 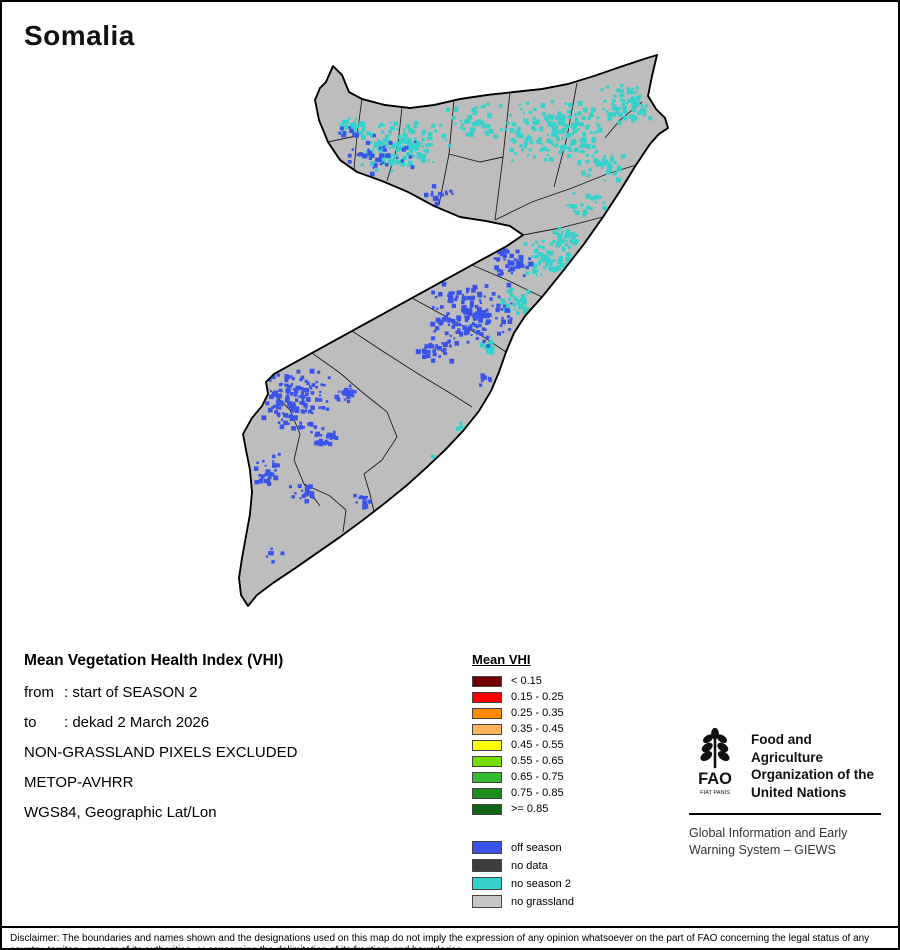 I want to click on legend-row: 0.75 - 0.85, so click(x=523, y=793).